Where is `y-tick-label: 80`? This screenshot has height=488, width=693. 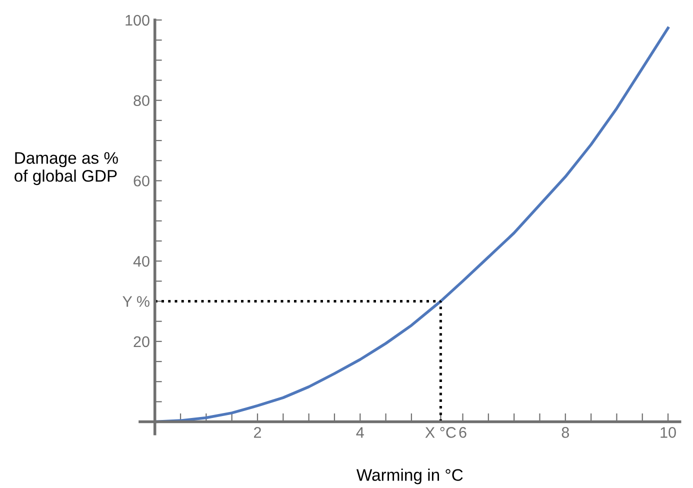
y-tick-label: 80 is located at coordinates (142, 100).